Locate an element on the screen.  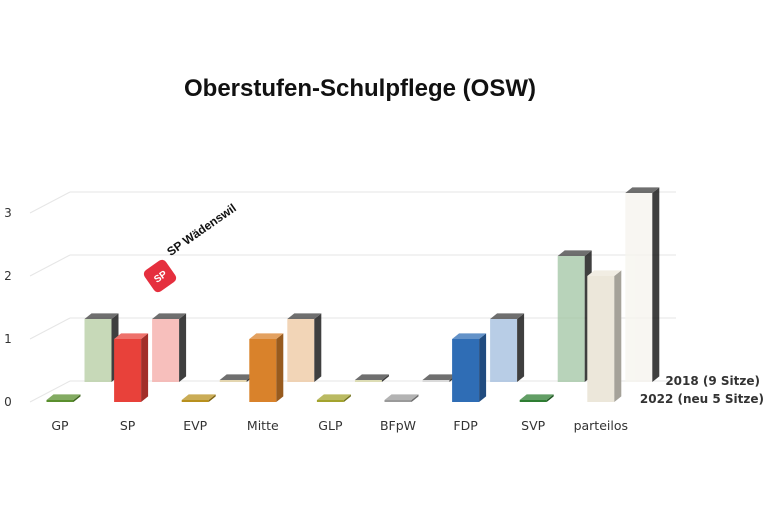
bar-2018-gp-top is located at coordinates (101, 316).